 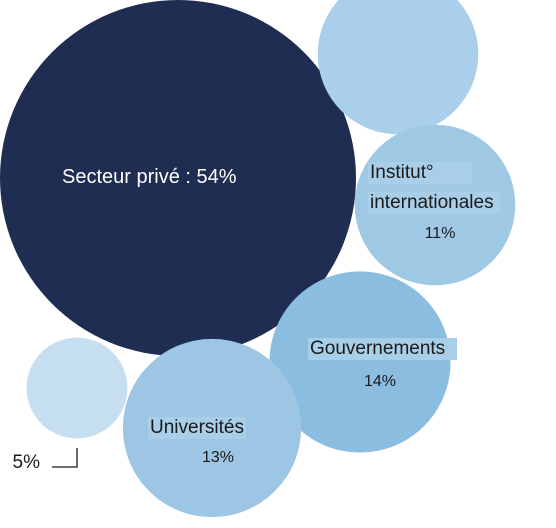 What do you see at coordinates (218, 457) in the screenshot?
I see `bubble-value-universites: 13%` at bounding box center [218, 457].